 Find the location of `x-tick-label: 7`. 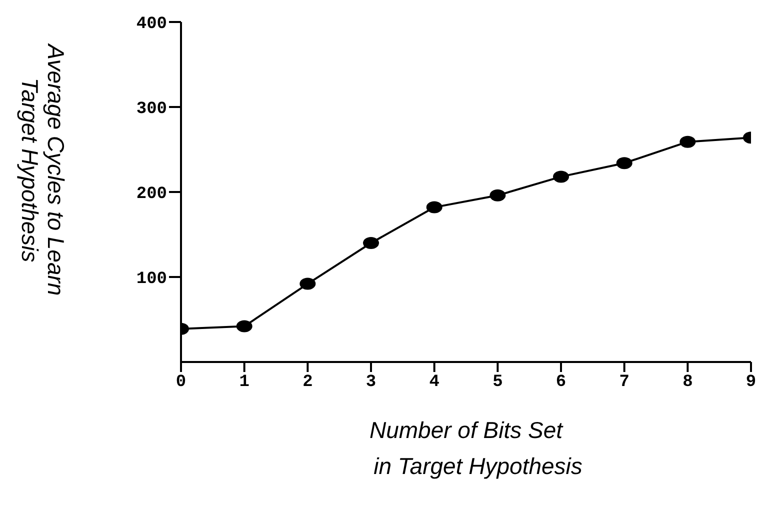

x-tick-label: 7 is located at coordinates (624, 382).